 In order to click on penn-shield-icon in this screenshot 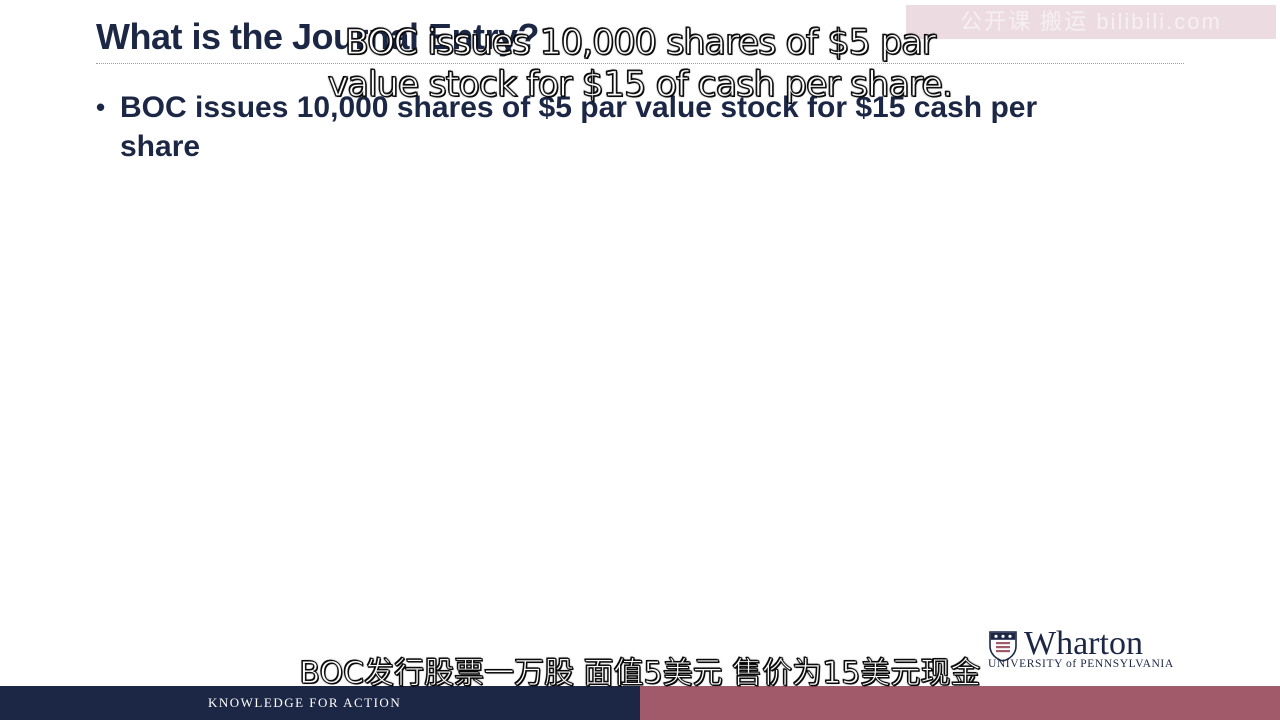, I will do `click(1003, 646)`.